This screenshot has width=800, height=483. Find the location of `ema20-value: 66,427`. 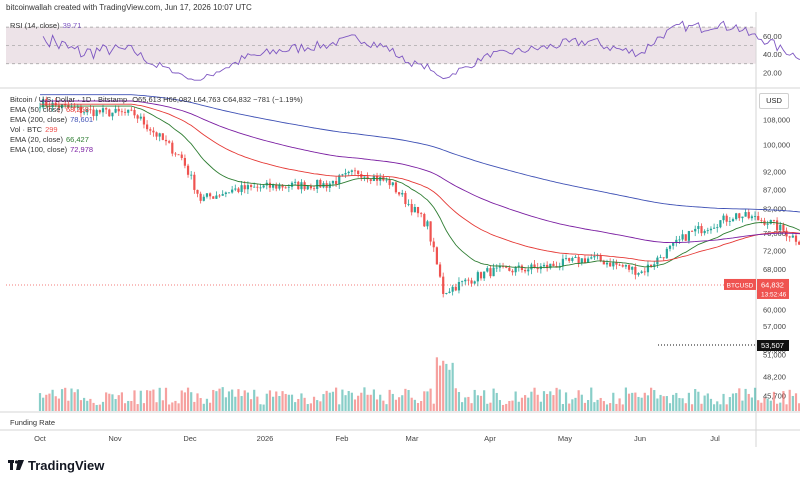

ema20-value: 66,427 is located at coordinates (77, 139).